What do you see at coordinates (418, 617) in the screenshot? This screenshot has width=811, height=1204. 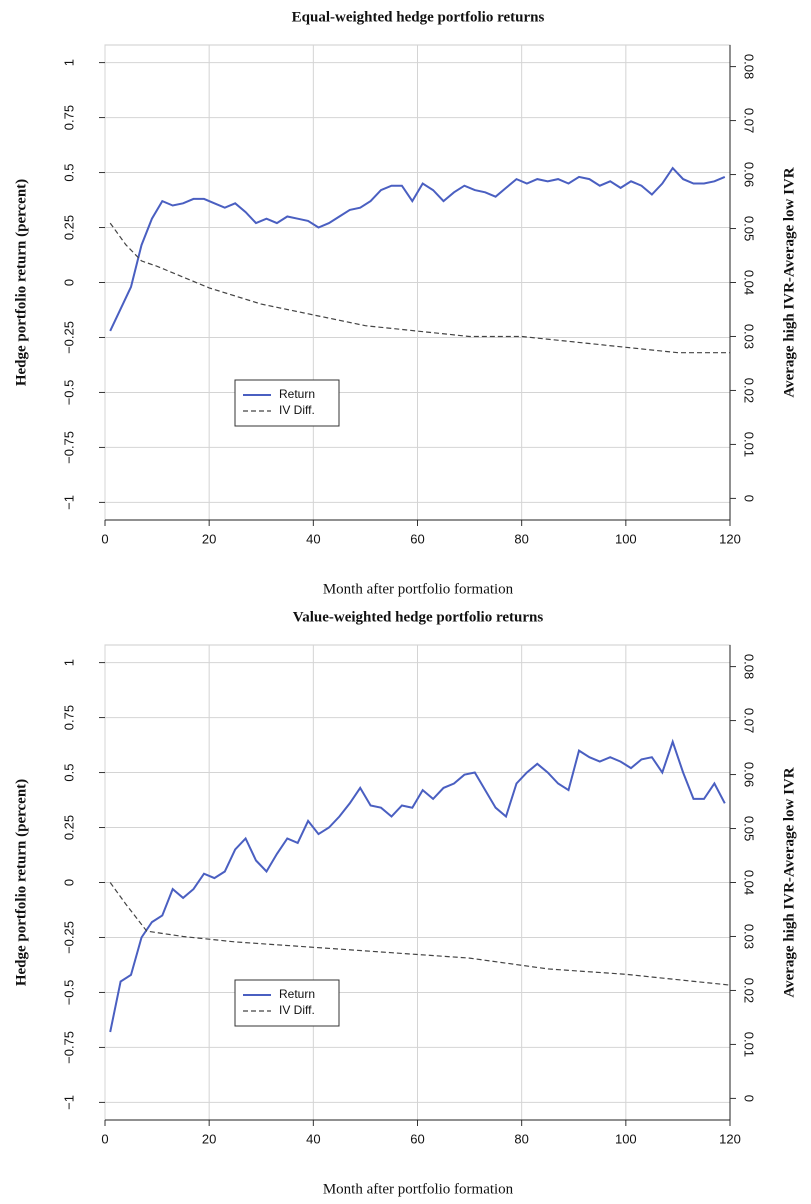 I see `chart-title: Value-weighted hedge portfolio returns` at bounding box center [418, 617].